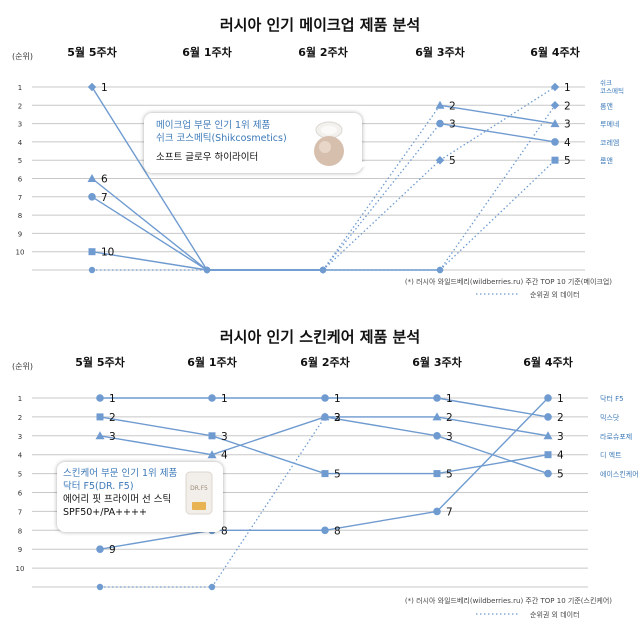 Image resolution: width=640 pixels, height=631 pixels. I want to click on legend-label: 순위권 외 데이터, so click(555, 294).